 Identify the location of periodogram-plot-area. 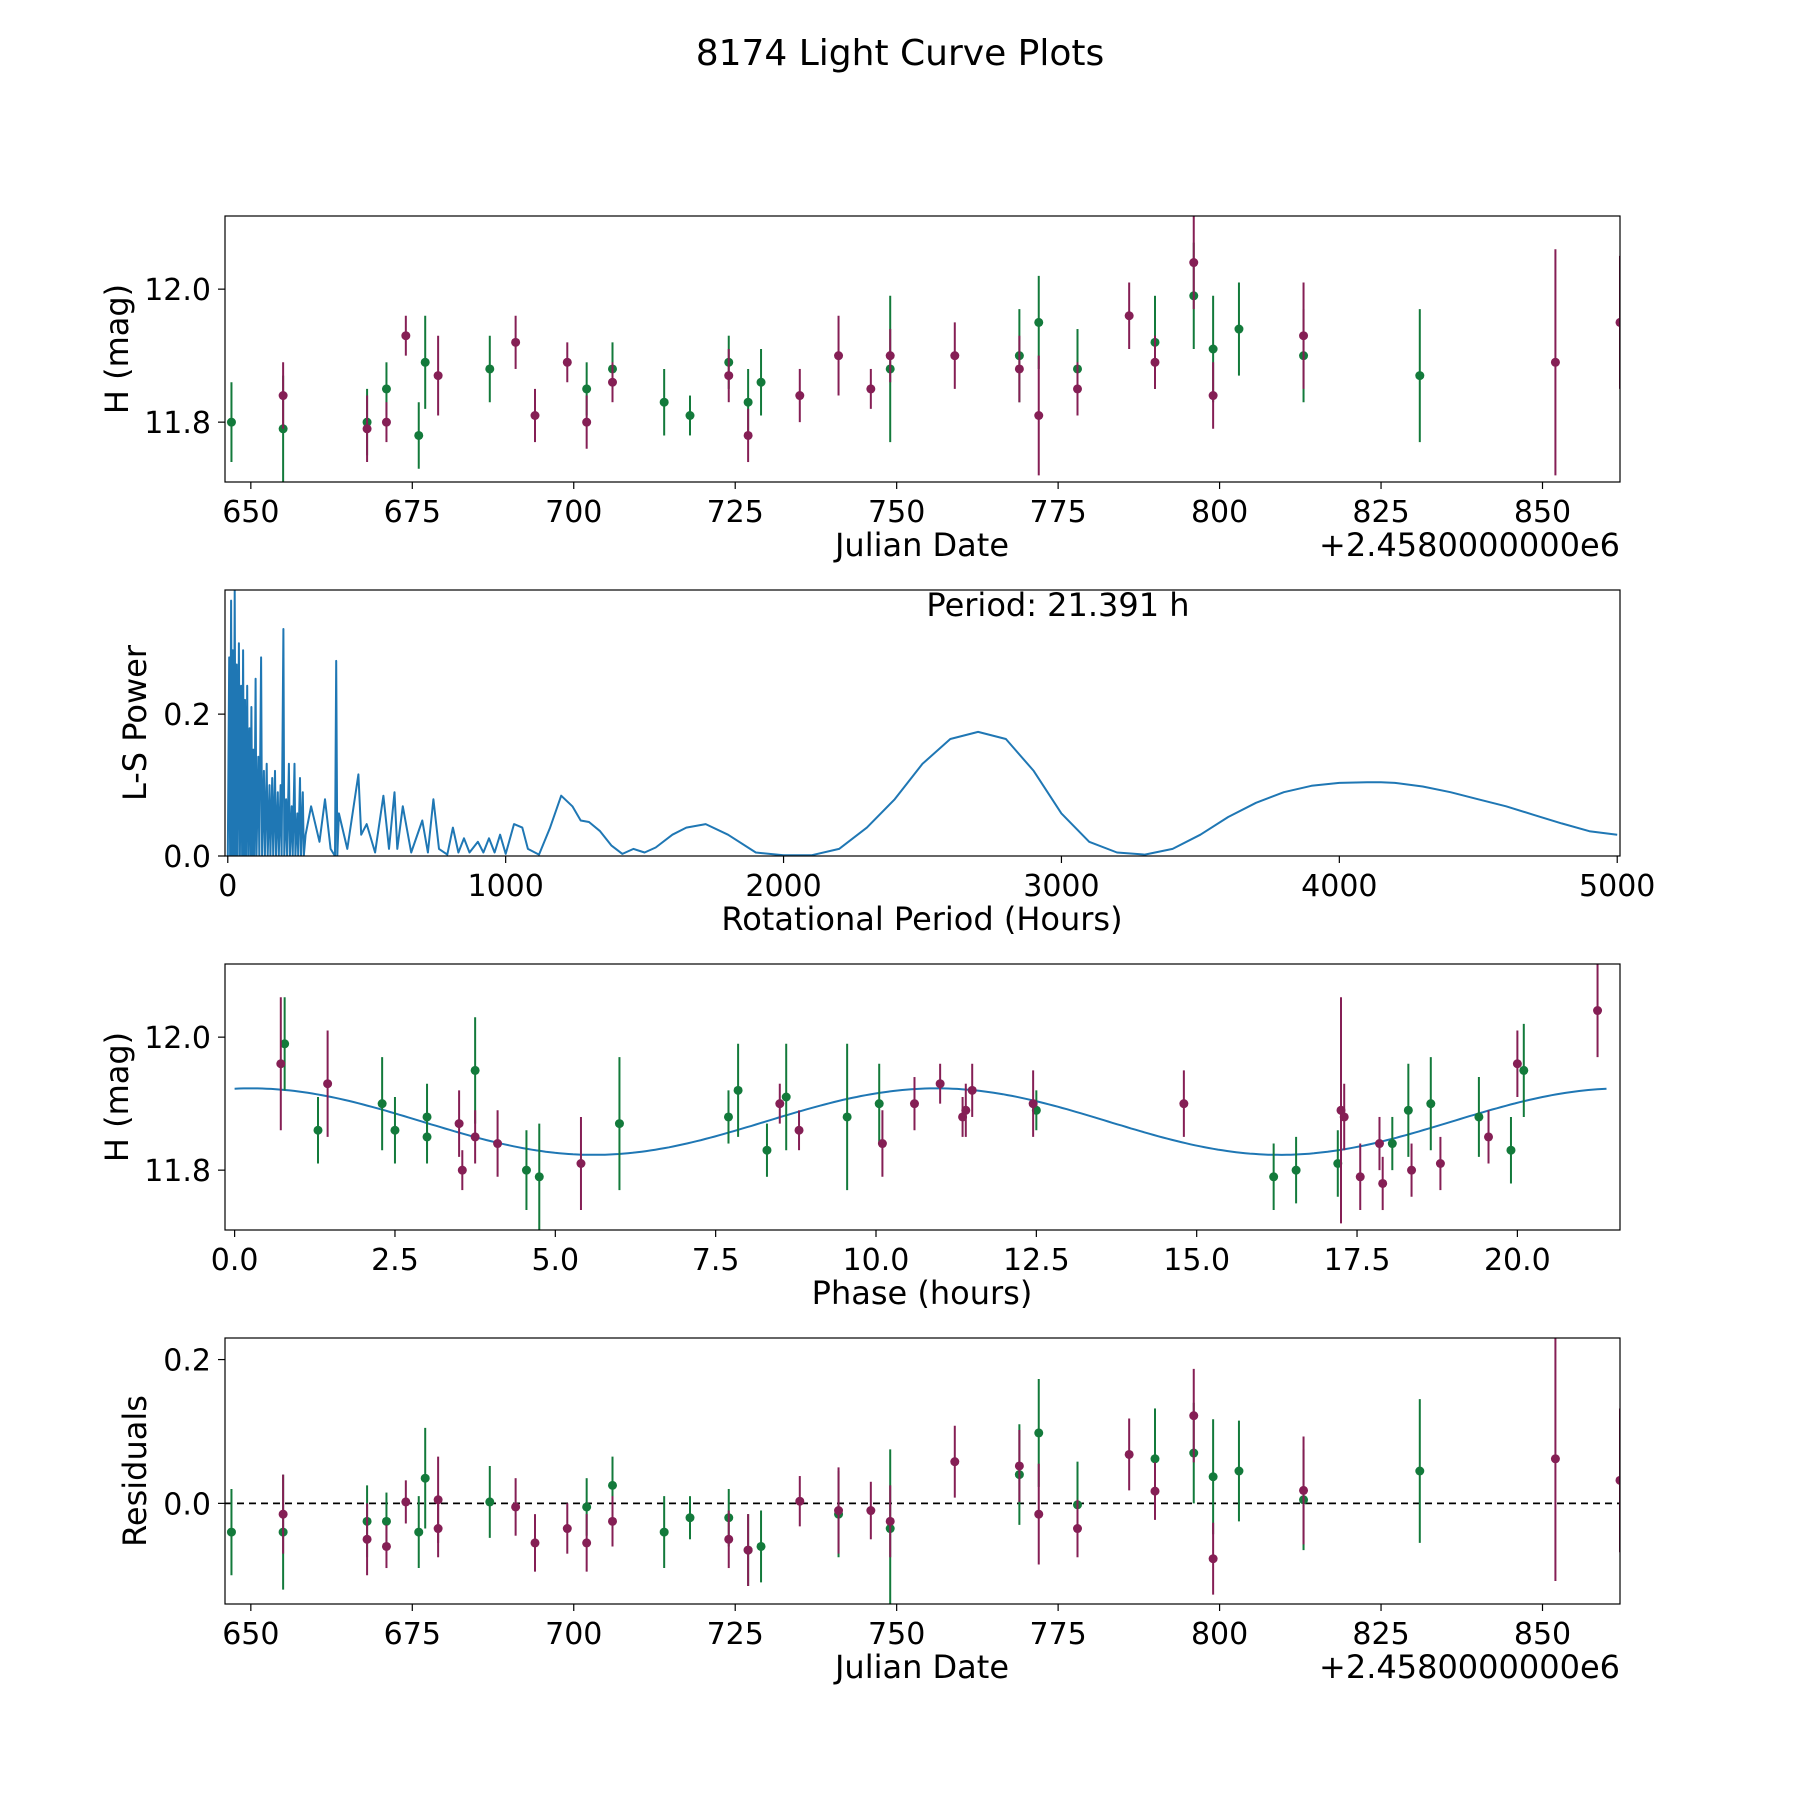
(922, 723).